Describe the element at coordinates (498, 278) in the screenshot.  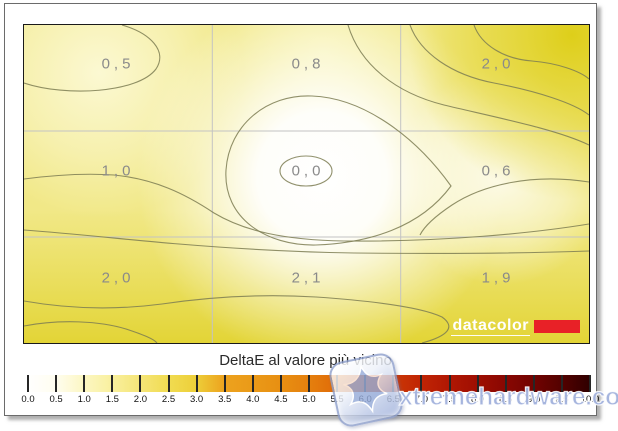
I see `value-label: 1,9` at that location.